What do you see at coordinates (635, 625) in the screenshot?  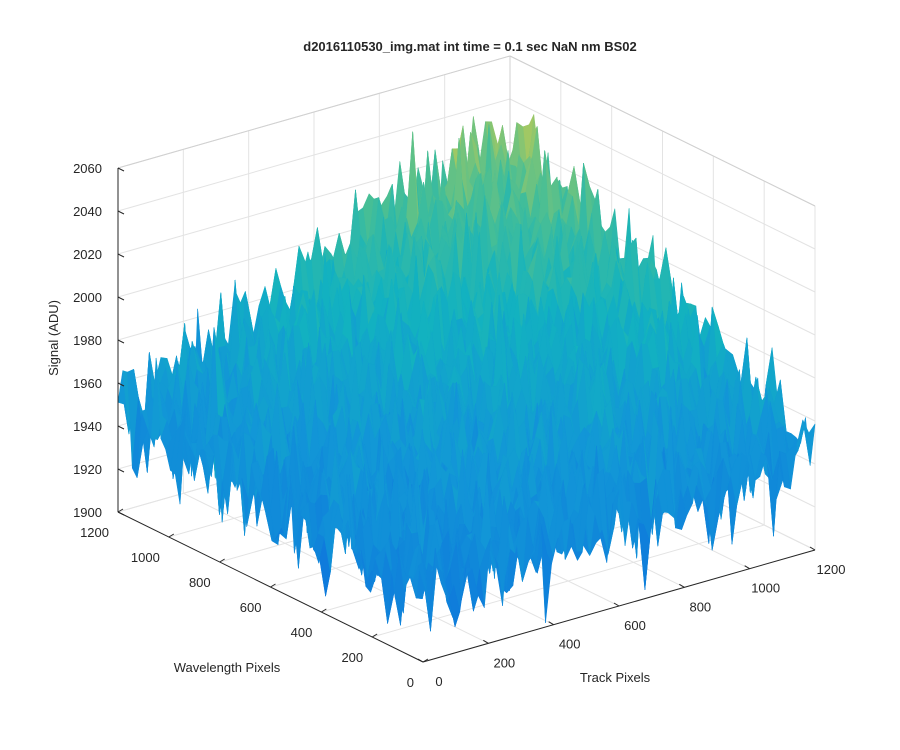 I see `x-tick-label: 600` at bounding box center [635, 625].